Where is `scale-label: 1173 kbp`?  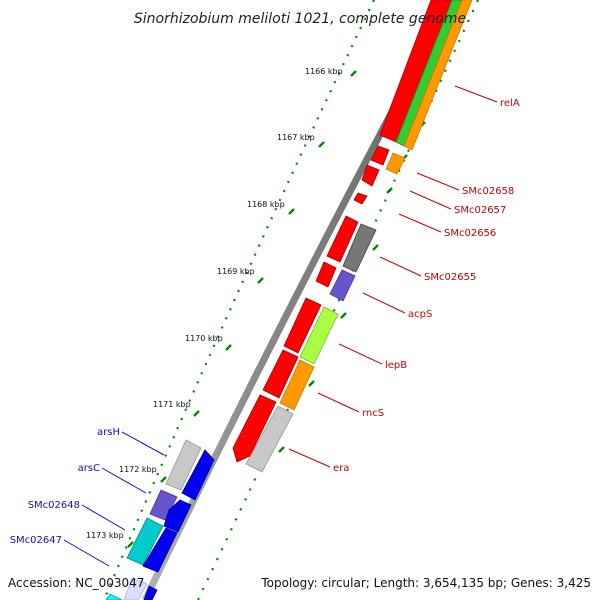
scale-label: 1173 kbp is located at coordinates (105, 535).